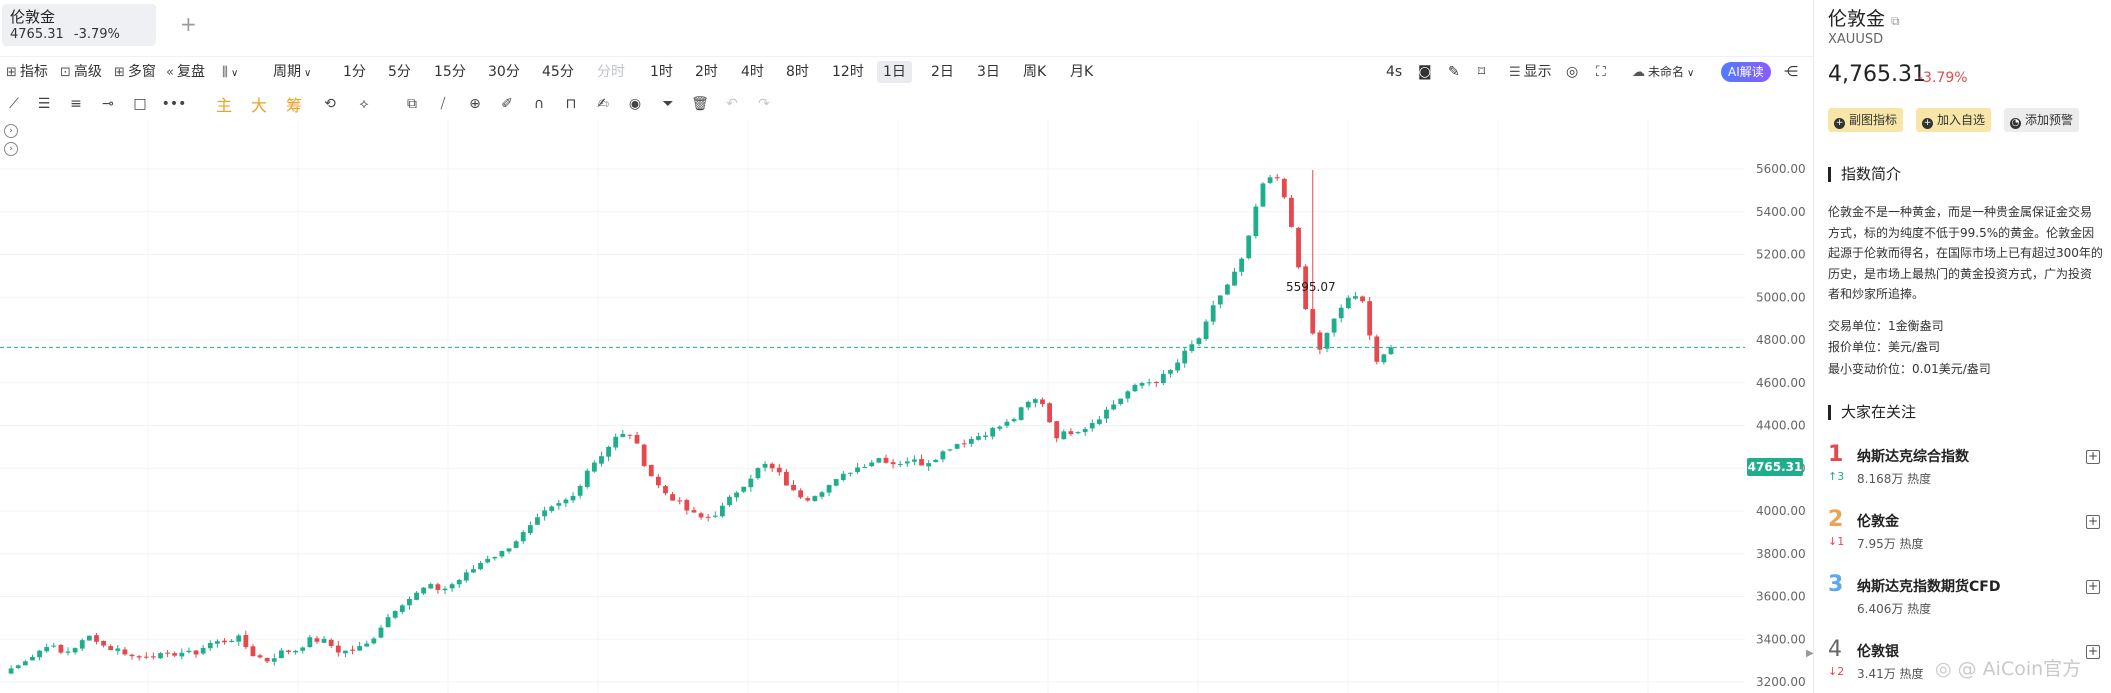 The height and width of the screenshot is (693, 2111). I want to click on instrument-change: -3.79%, so click(1943, 78).